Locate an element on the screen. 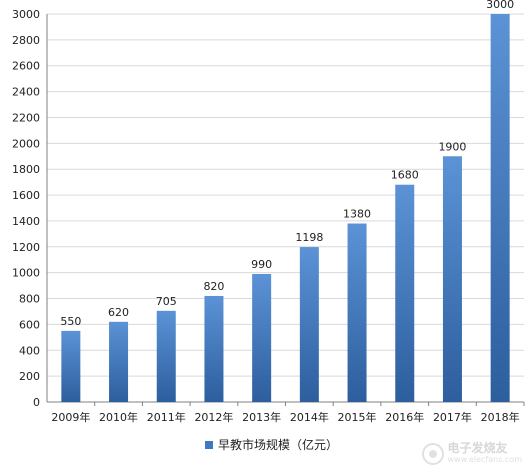  data-label: 705 is located at coordinates (166, 301).